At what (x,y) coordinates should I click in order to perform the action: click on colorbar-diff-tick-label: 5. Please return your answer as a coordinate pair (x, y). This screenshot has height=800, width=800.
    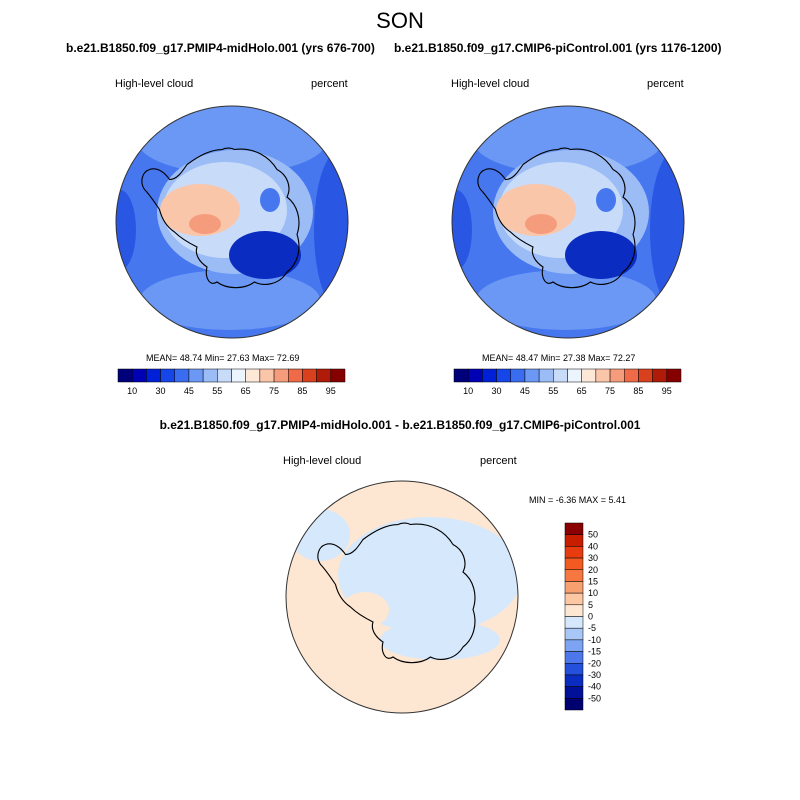
    Looking at the image, I should click on (590, 605).